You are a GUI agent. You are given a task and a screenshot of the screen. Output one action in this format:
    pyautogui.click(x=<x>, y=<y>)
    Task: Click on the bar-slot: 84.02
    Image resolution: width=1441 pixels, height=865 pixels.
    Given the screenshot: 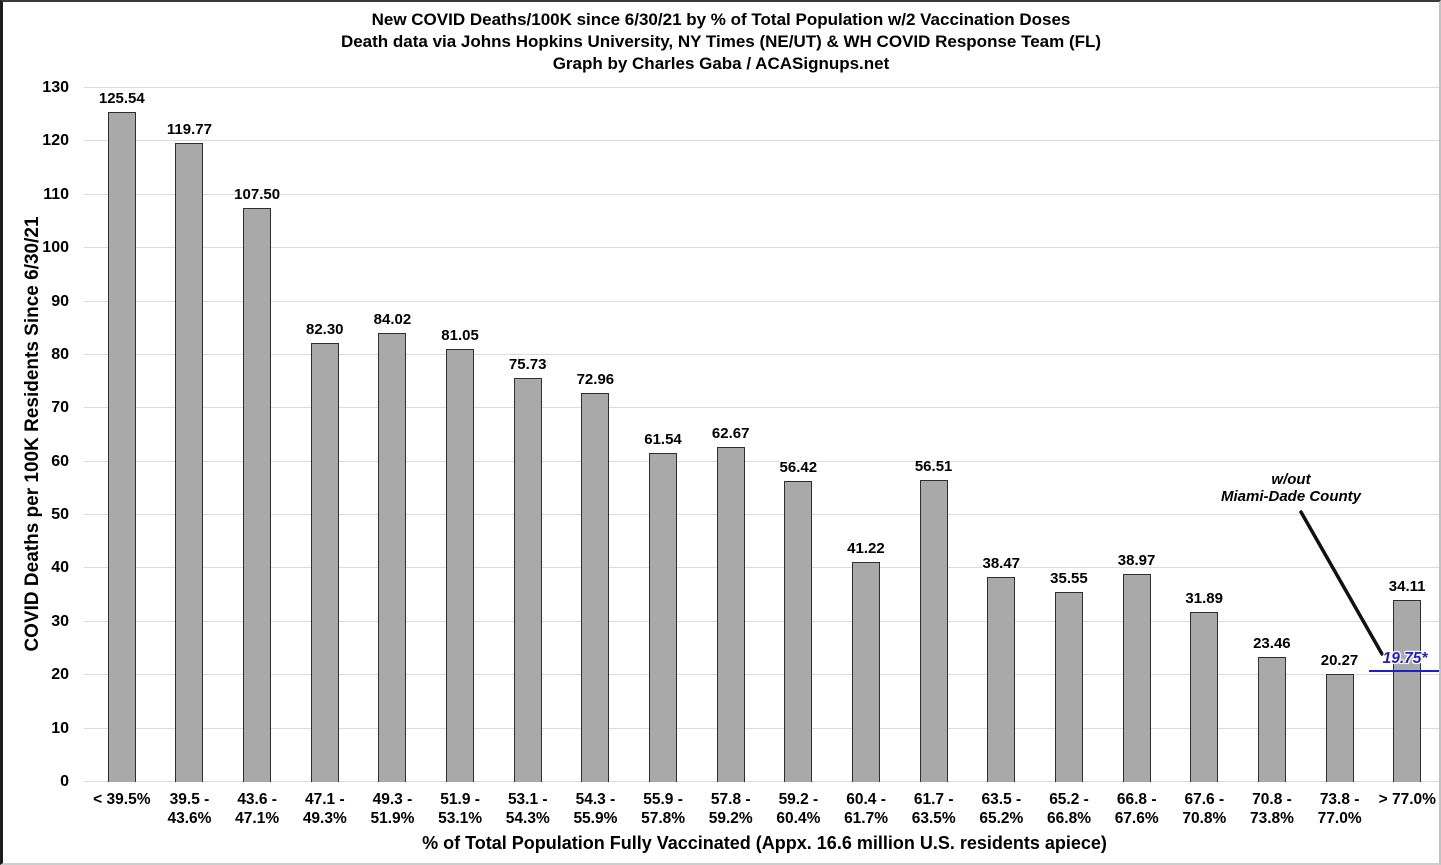 What is the action you would take?
    pyautogui.click(x=393, y=435)
    